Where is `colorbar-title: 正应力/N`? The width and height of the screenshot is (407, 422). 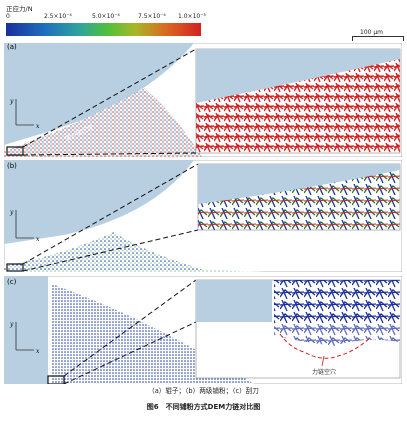 colorbar-title: 正应力/N is located at coordinates (19, 9).